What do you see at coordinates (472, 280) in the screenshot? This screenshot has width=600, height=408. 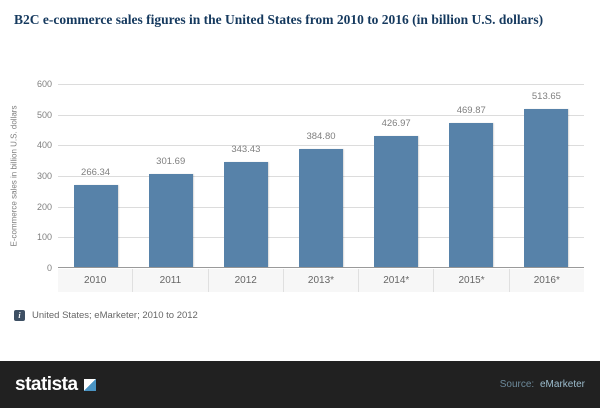 I see `x-axis-tick-label: 2015*` at bounding box center [472, 280].